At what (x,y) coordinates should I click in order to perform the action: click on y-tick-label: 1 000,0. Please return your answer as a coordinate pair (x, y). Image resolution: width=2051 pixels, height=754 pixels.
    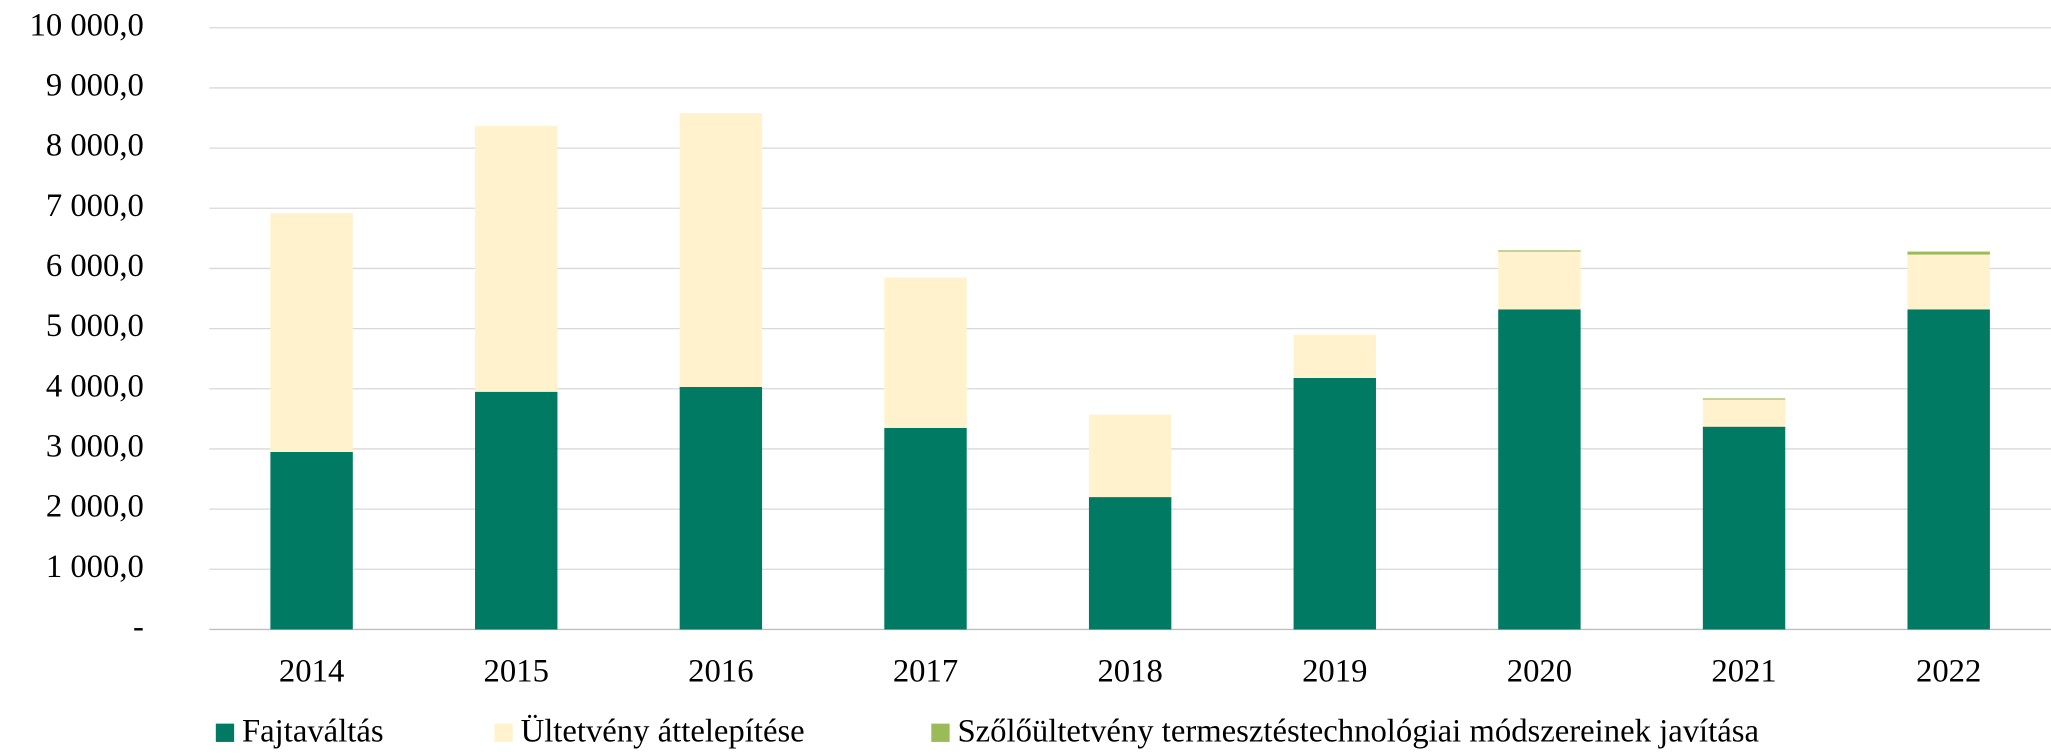
    Looking at the image, I should click on (95, 567).